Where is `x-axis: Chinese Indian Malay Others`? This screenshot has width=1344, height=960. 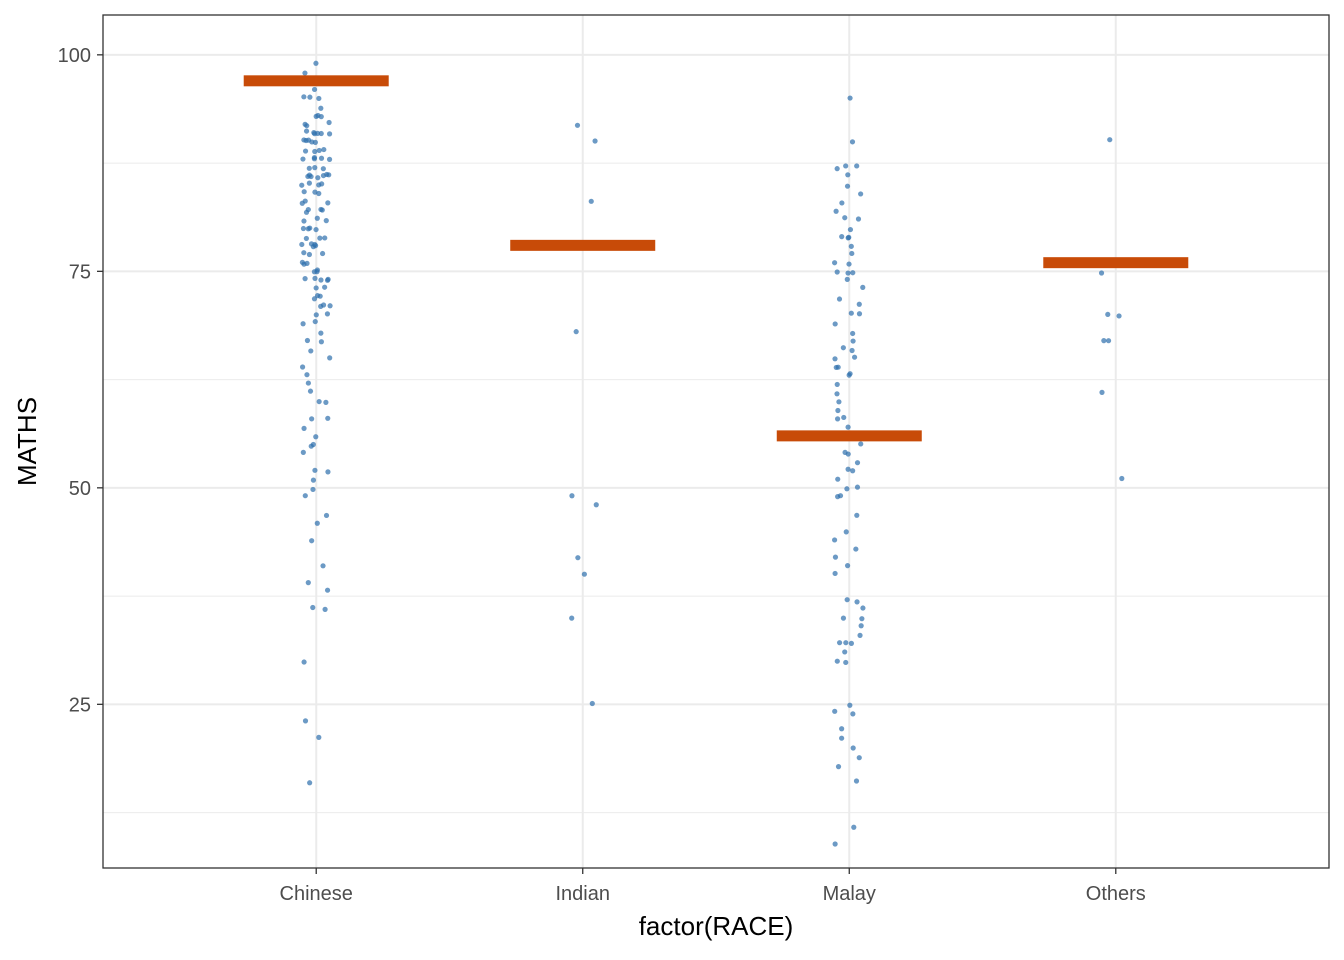
x-axis: Chinese Indian Malay Others is located at coordinates (713, 886).